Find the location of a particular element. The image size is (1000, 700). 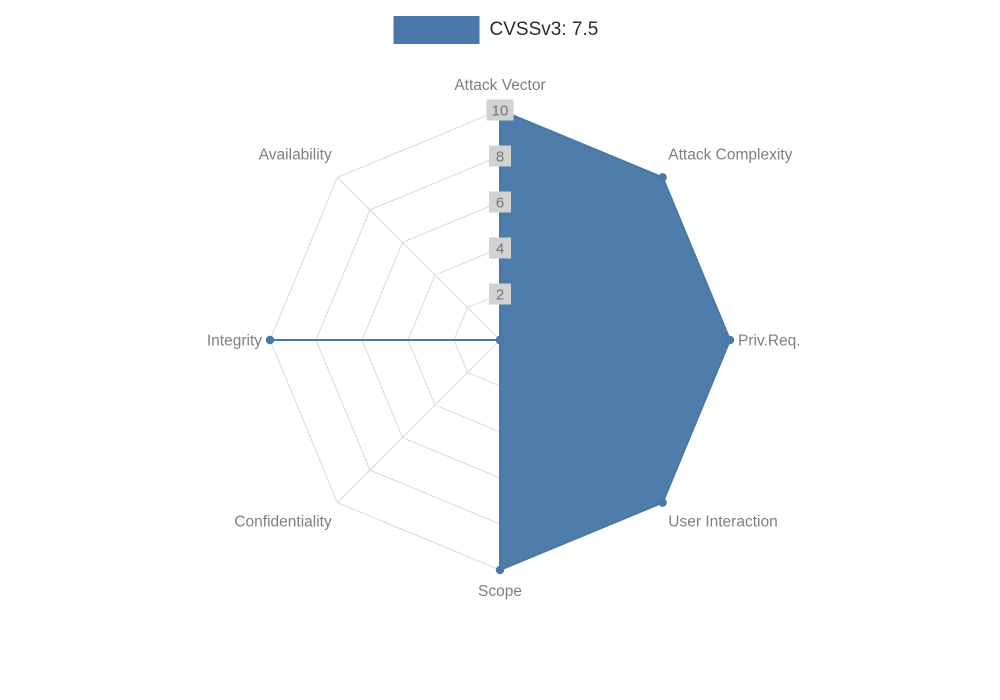

axis-label-confidentiality: Confidentiality is located at coordinates (283, 521).